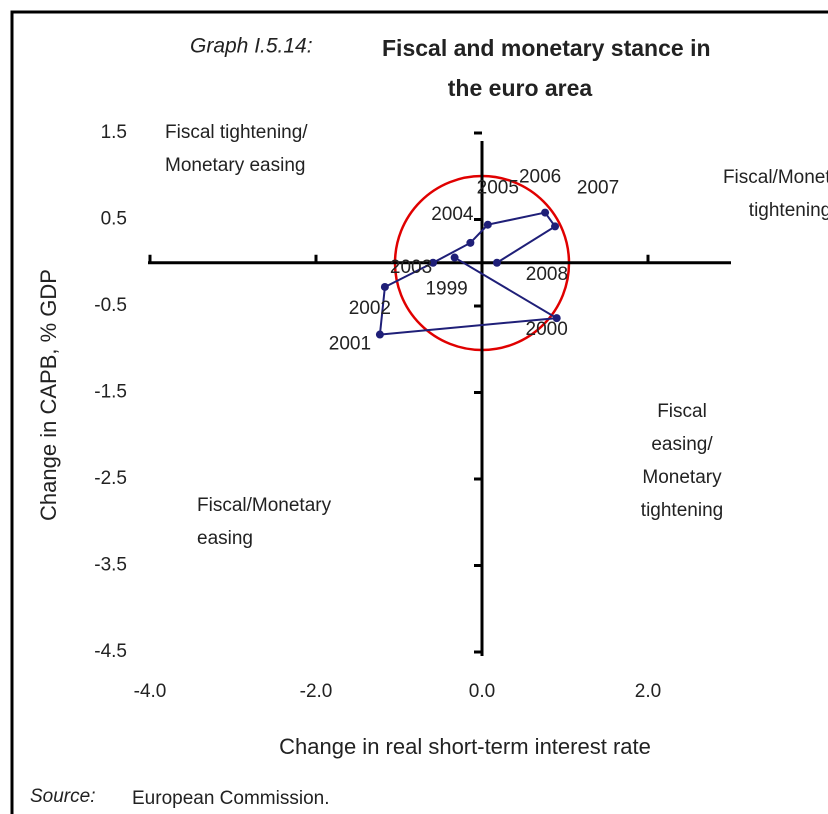 This screenshot has height=814, width=828. I want to click on x-axis-label: Change in real short-term interest rate, so click(465, 746).